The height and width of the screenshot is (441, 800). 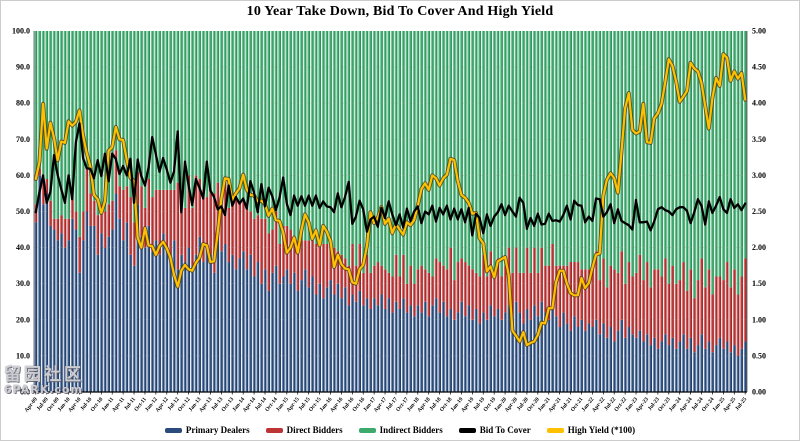 I want to click on y-axis-label-right: 5.00, so click(x=759, y=31).